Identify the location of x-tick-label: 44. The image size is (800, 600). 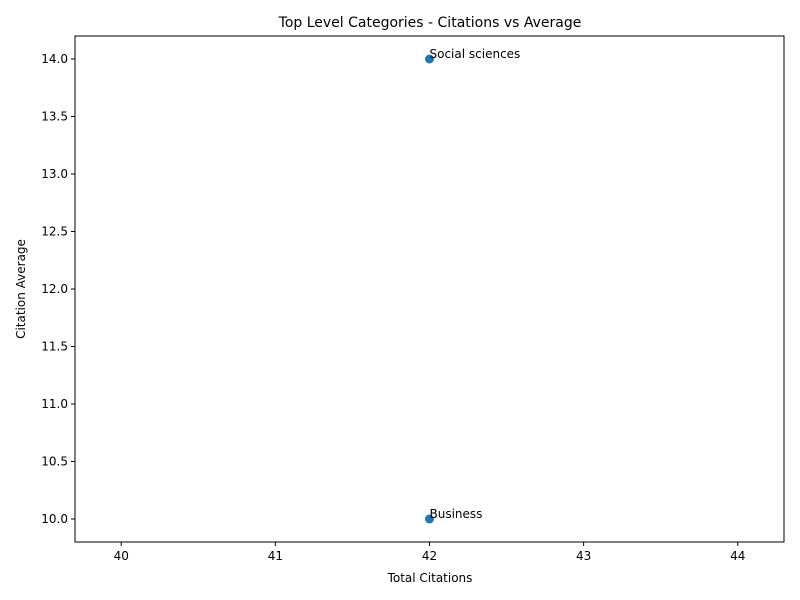
(737, 556).